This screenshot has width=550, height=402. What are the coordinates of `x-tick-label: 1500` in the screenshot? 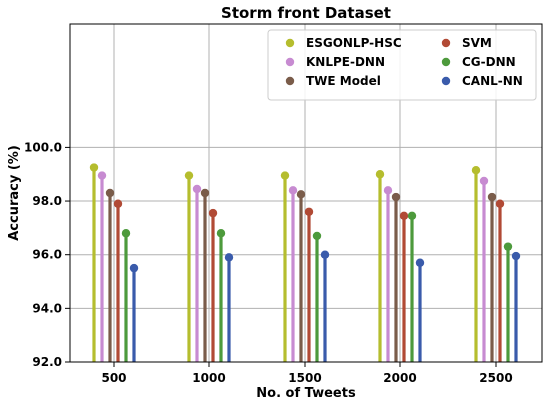 It's located at (304, 378).